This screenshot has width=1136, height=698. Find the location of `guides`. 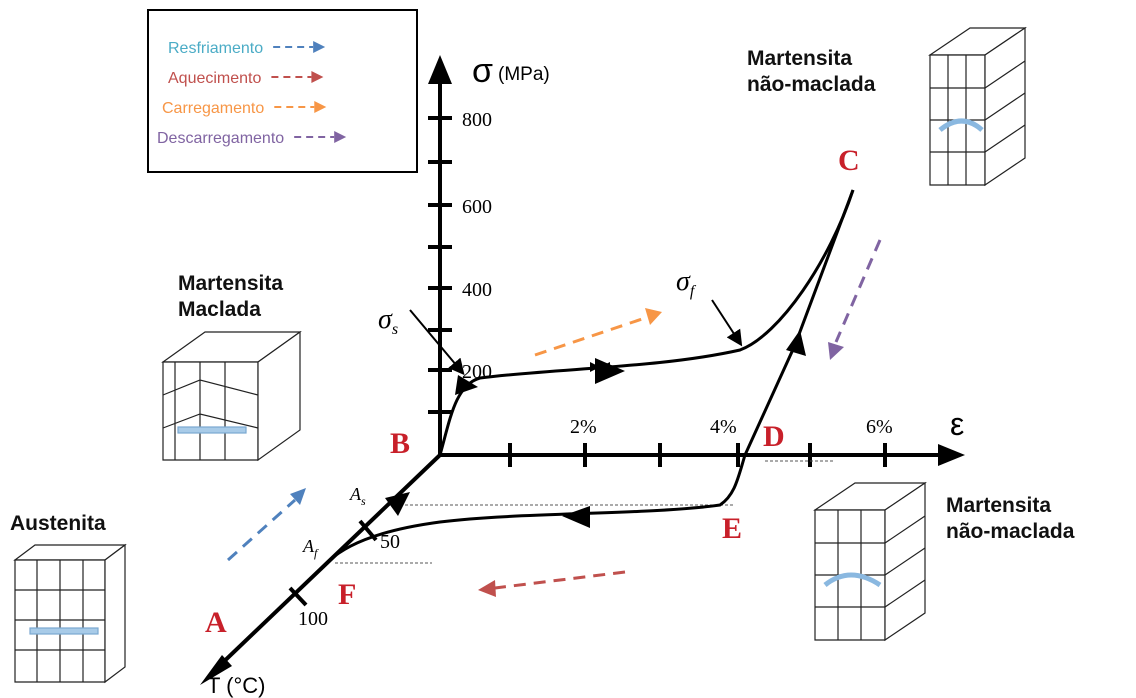

guides is located at coordinates (585, 512).